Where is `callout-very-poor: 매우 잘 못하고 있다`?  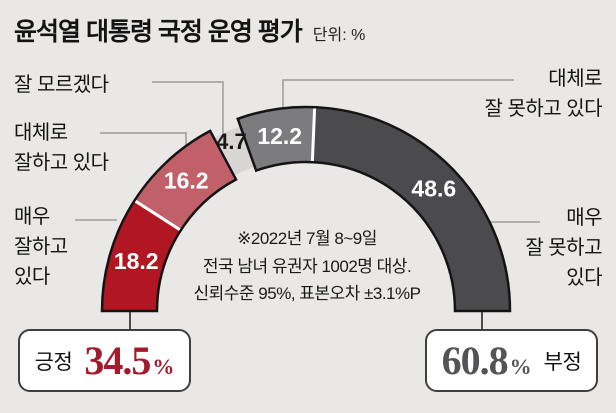
callout-very-poor: 매우 잘 못하고 있다 is located at coordinates (563, 248).